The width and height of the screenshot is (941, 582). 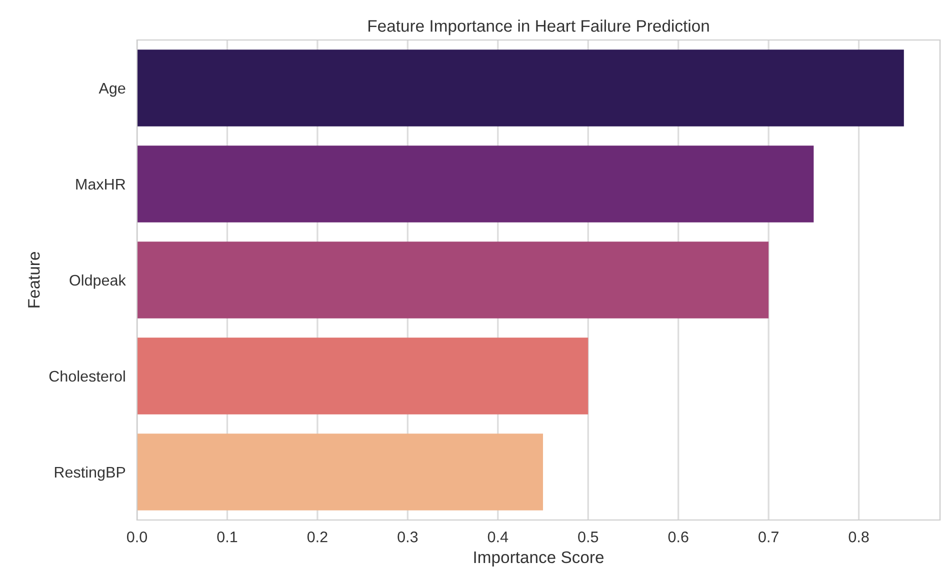 What do you see at coordinates (678, 537) in the screenshot?
I see `x-tick-label: 0.6` at bounding box center [678, 537].